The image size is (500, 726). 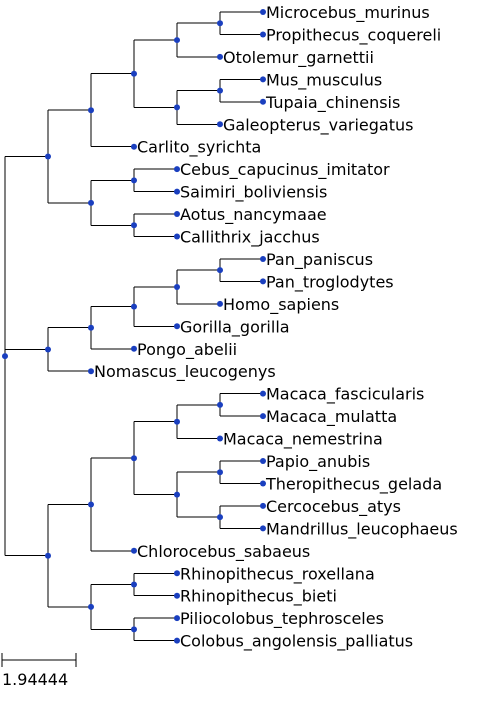 I want to click on leaf-label: Propithecus_coquereli, so click(x=353, y=35).